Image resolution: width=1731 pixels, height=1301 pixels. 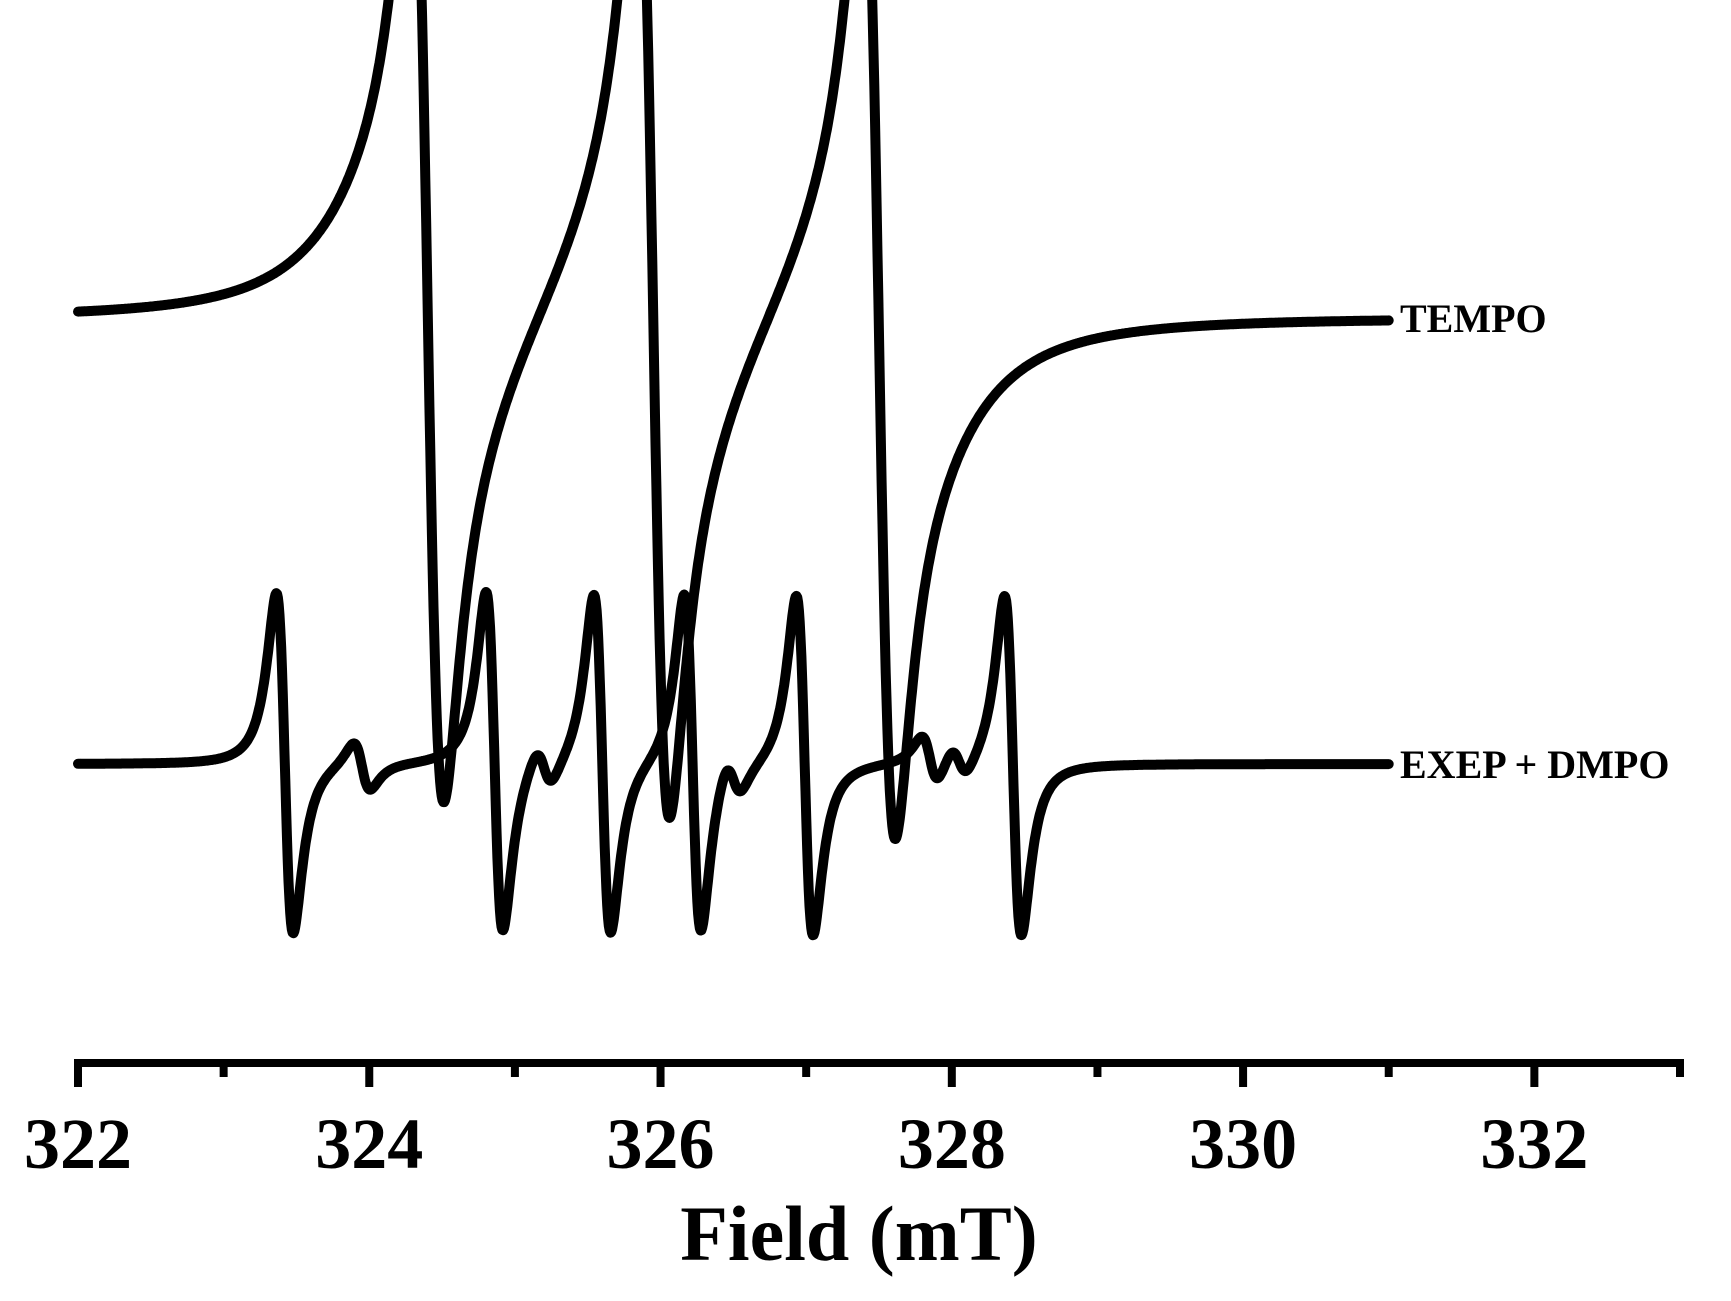 I want to click on x-tick-label: 330, so click(x=1243, y=1144).